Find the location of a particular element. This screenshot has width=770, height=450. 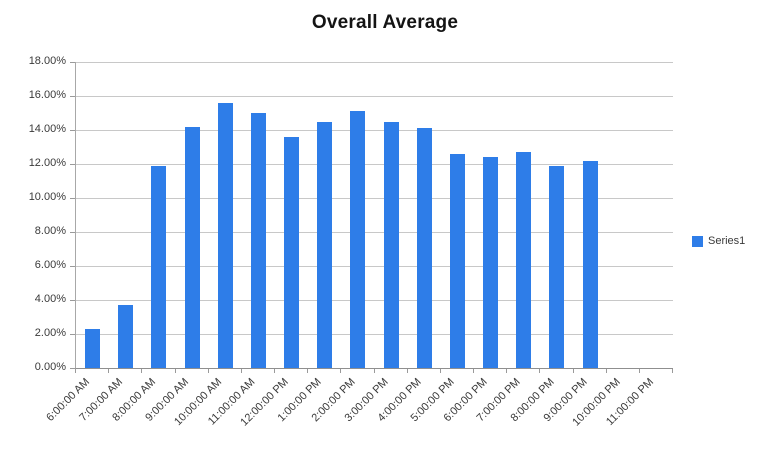

bar-8-00-00-pm is located at coordinates (557, 266).